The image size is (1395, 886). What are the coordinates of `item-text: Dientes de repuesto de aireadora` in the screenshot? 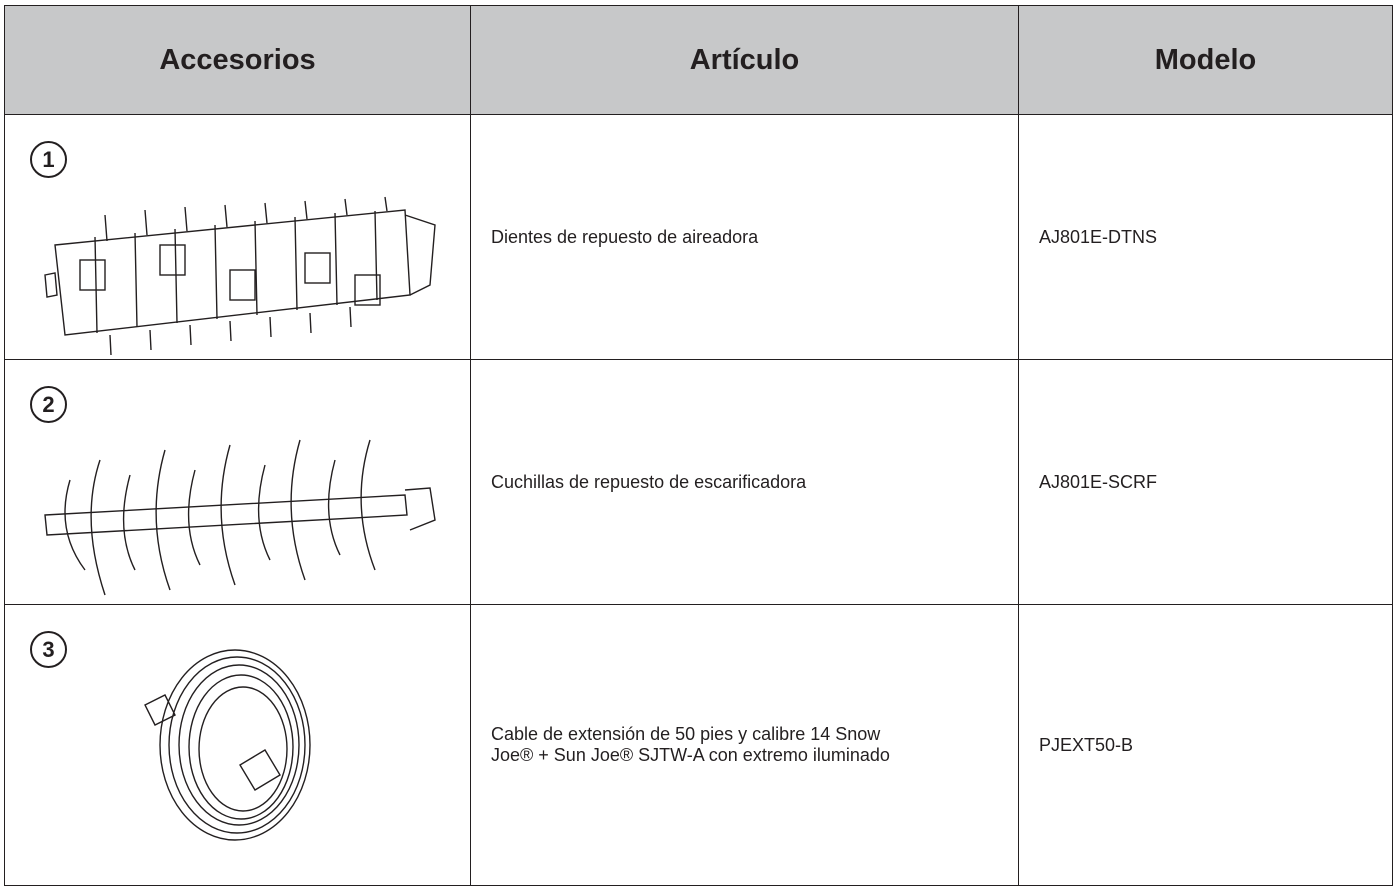 It's located at (625, 236).